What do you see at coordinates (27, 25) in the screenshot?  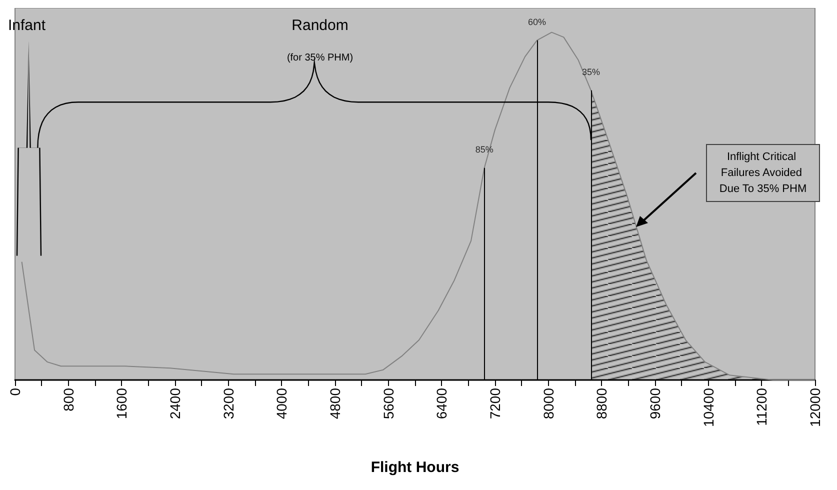 I see `annotation: Infant` at bounding box center [27, 25].